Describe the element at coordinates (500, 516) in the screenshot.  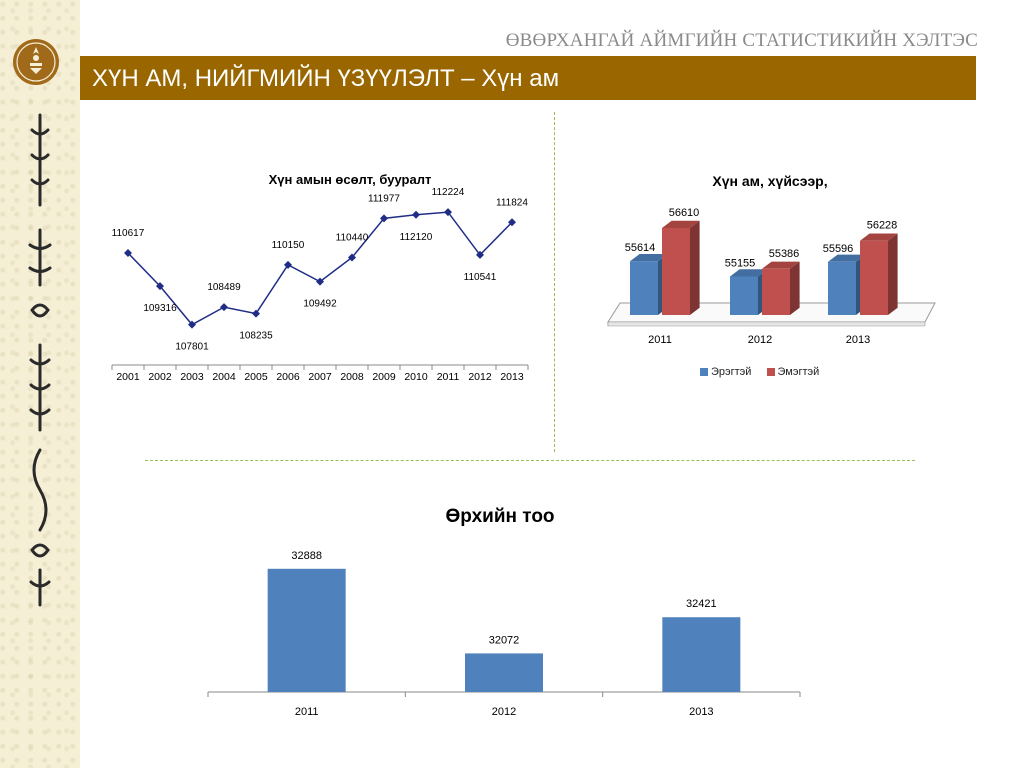
I see `household-count-chart-title: Өрхийн тоо` at that location.